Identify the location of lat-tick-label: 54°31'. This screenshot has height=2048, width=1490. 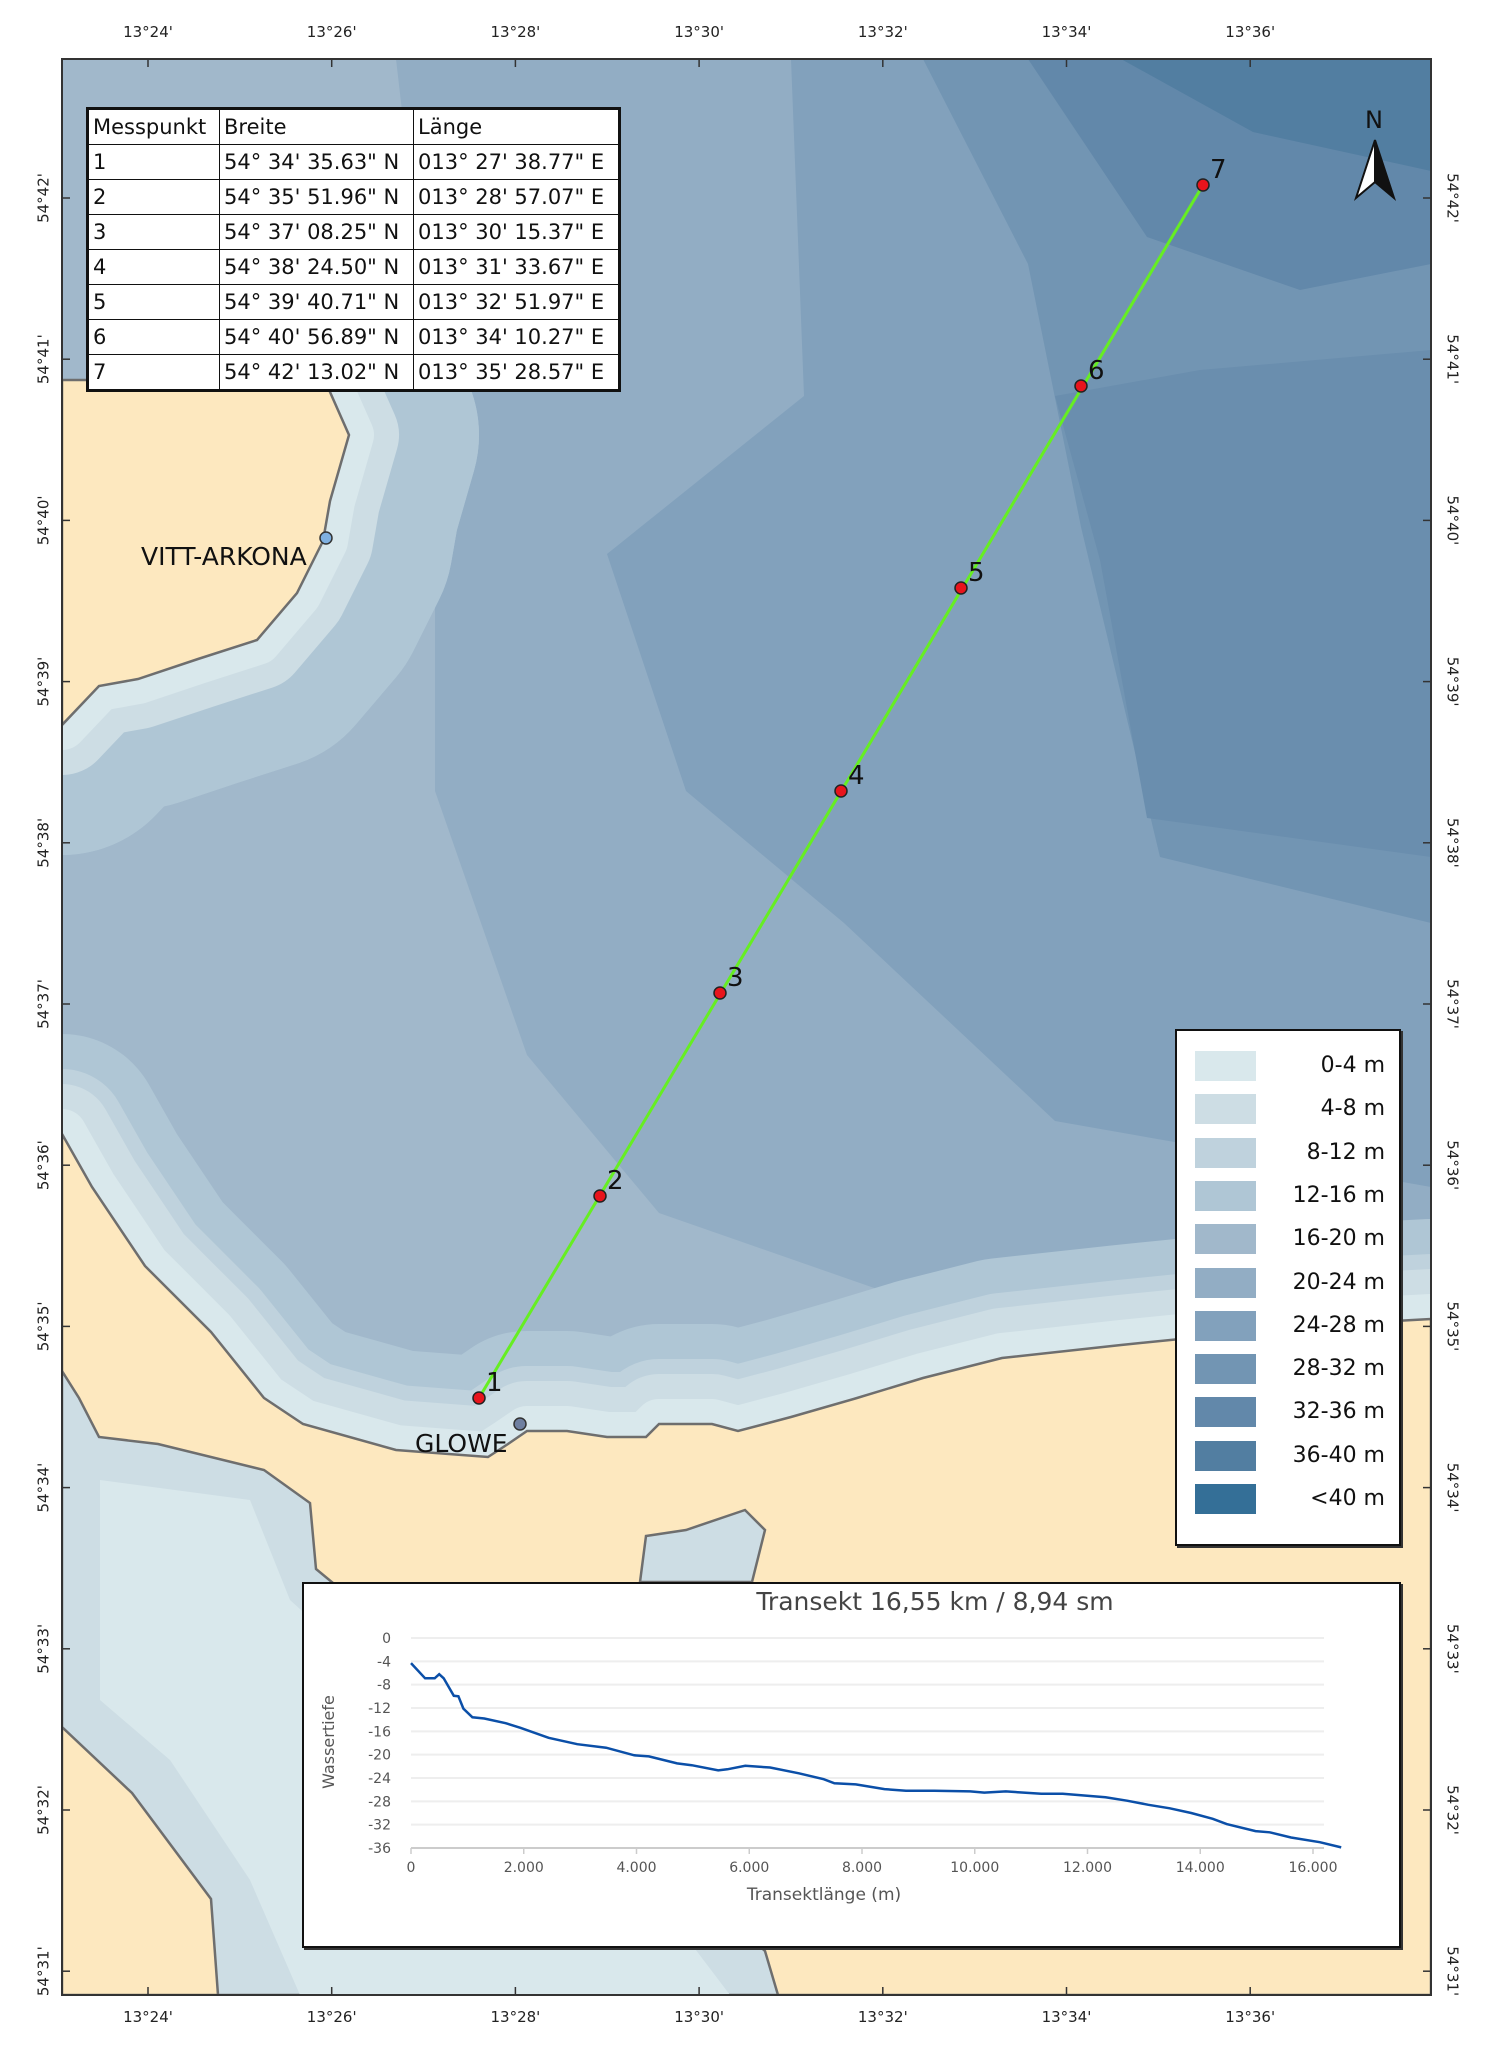
(44, 1971).